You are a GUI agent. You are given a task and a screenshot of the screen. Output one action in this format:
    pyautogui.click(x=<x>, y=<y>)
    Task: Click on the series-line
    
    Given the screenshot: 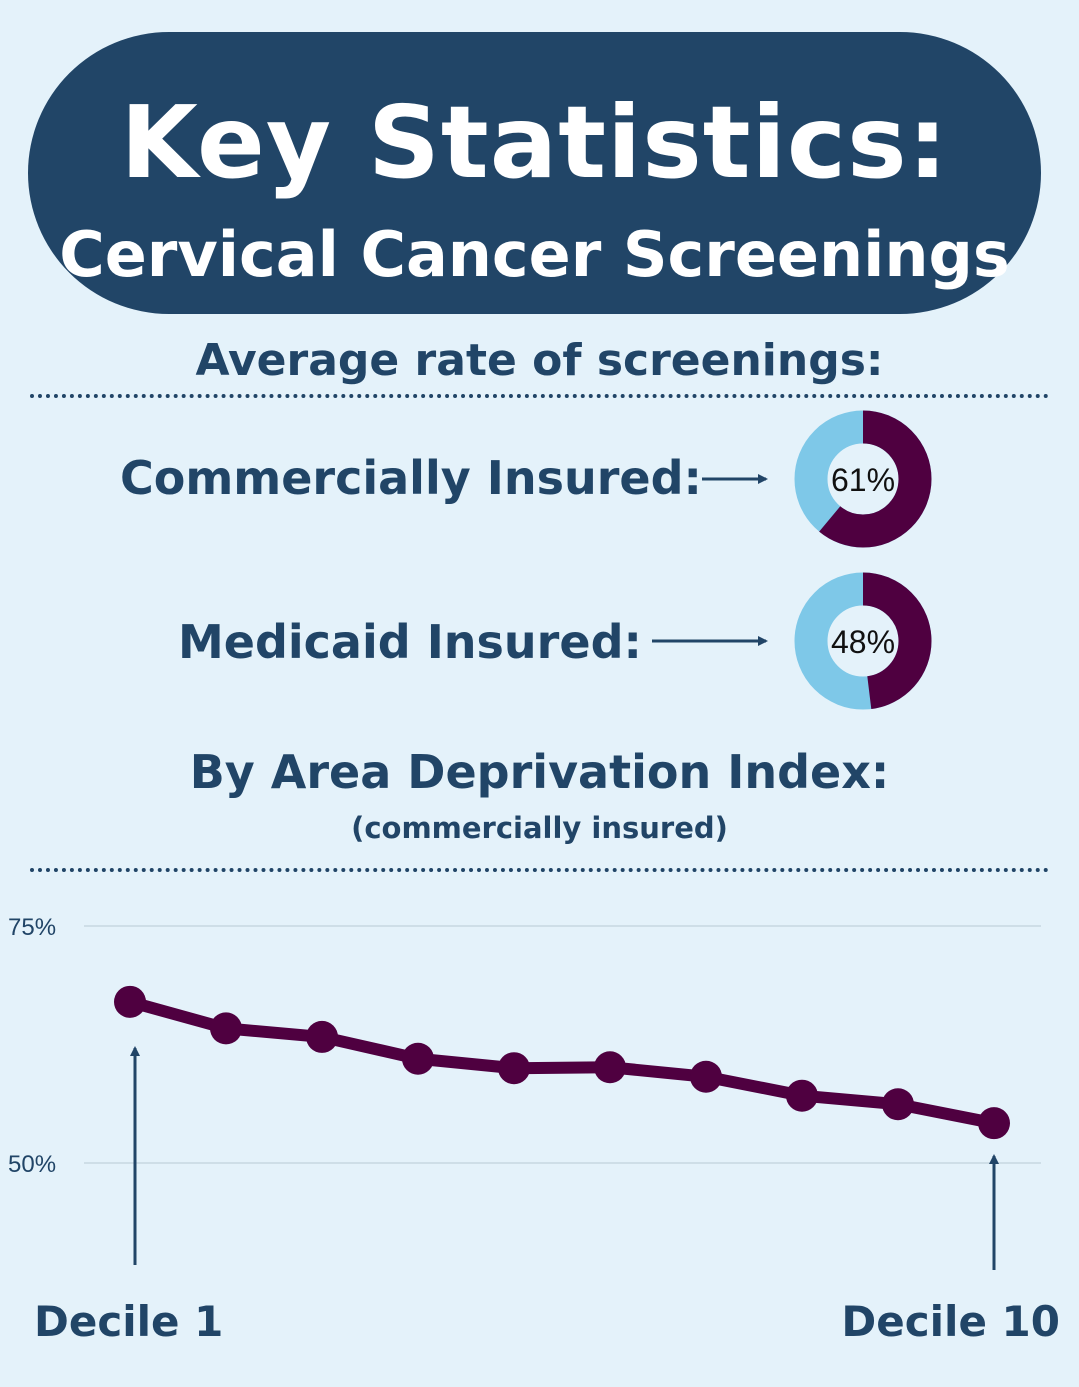 What is the action you would take?
    pyautogui.click(x=562, y=1062)
    